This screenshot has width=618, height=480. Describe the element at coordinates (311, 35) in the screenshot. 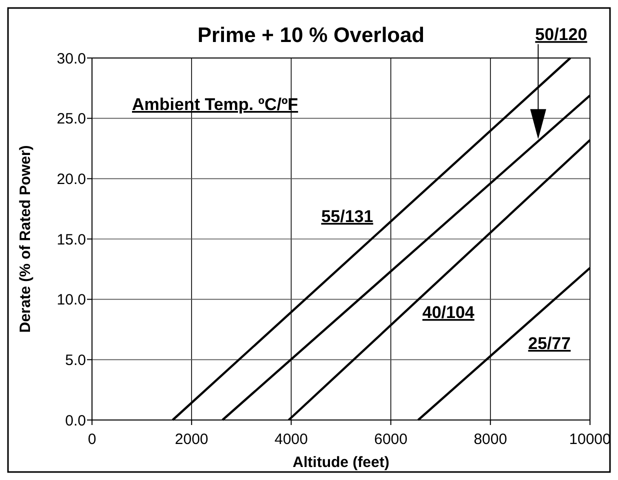

I see `chart-title: Prime + 10 % Overload` at that location.